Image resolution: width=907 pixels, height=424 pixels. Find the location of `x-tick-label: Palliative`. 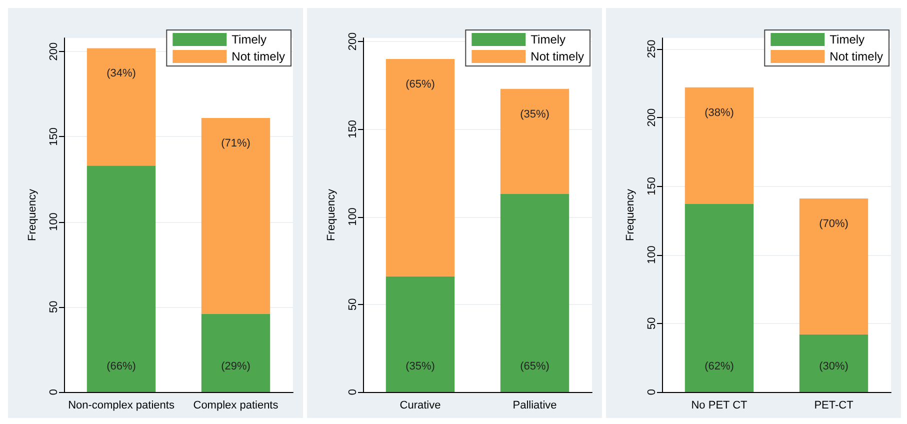

x-tick-label: Palliative is located at coordinates (534, 406).